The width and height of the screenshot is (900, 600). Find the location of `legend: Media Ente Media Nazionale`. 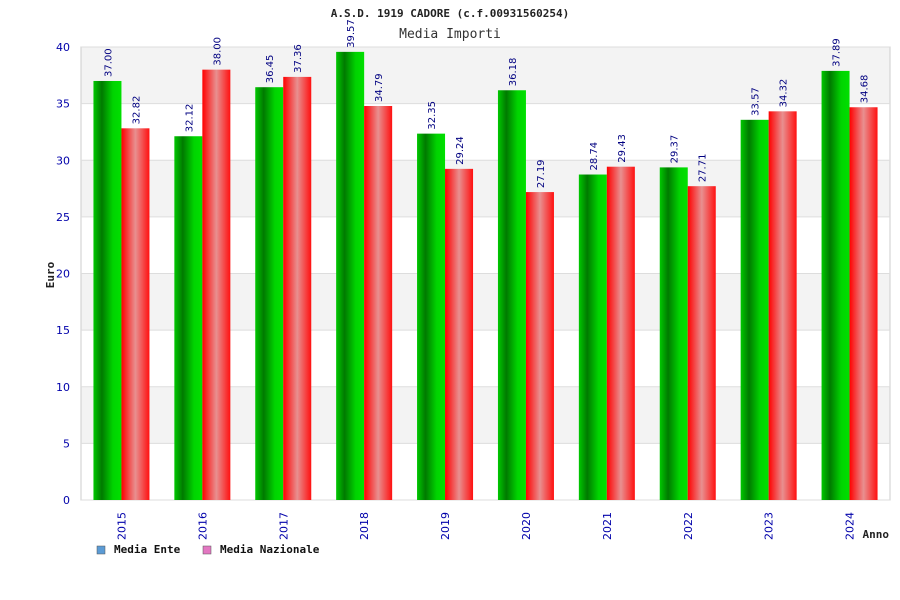

legend: Media Ente Media Nazionale is located at coordinates (208, 549).